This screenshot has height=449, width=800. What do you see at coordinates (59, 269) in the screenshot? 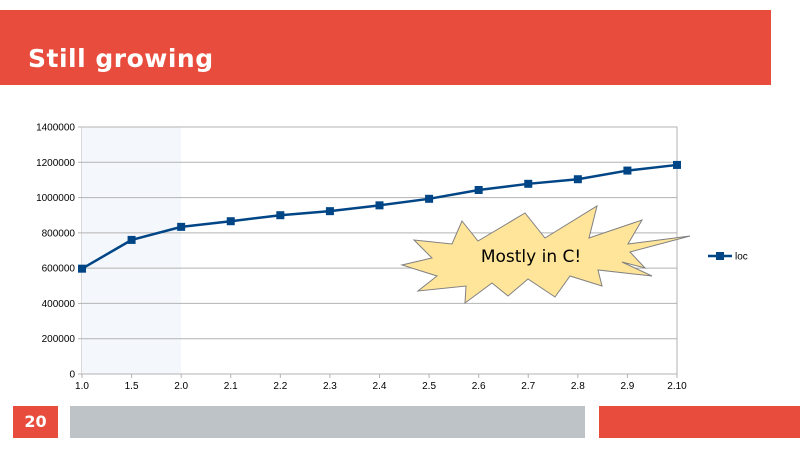
I see `y-tick-label: 600000` at bounding box center [59, 269].